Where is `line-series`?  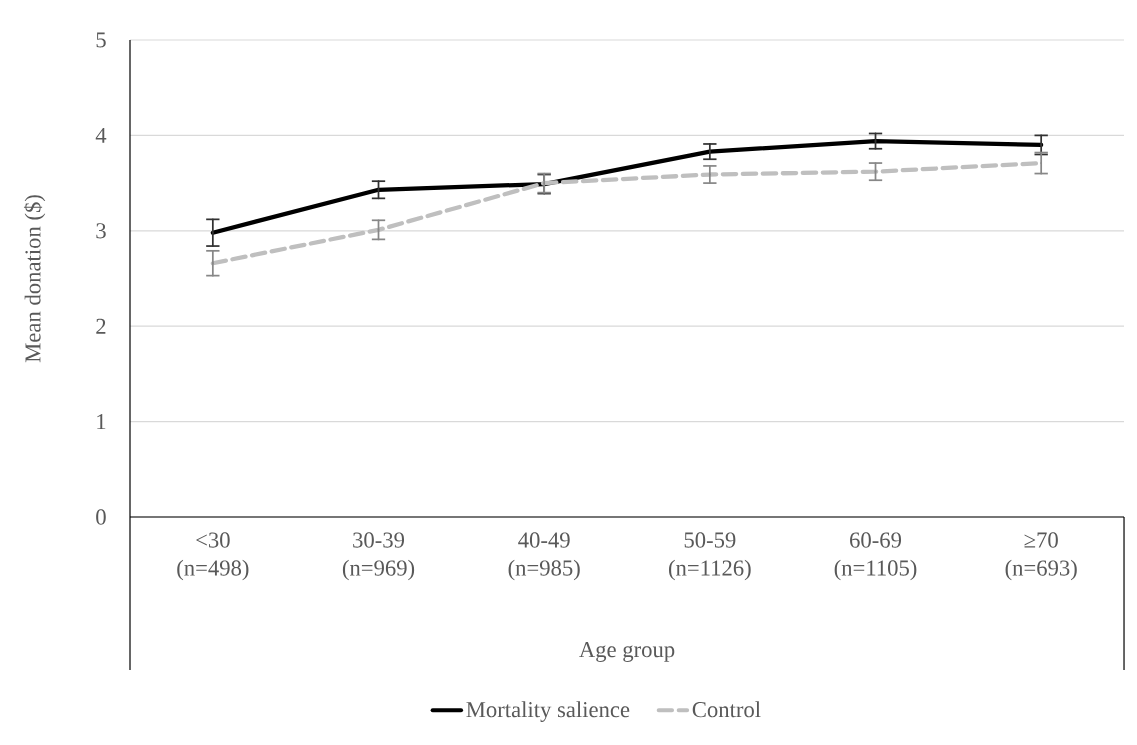
line-series is located at coordinates (627, 186).